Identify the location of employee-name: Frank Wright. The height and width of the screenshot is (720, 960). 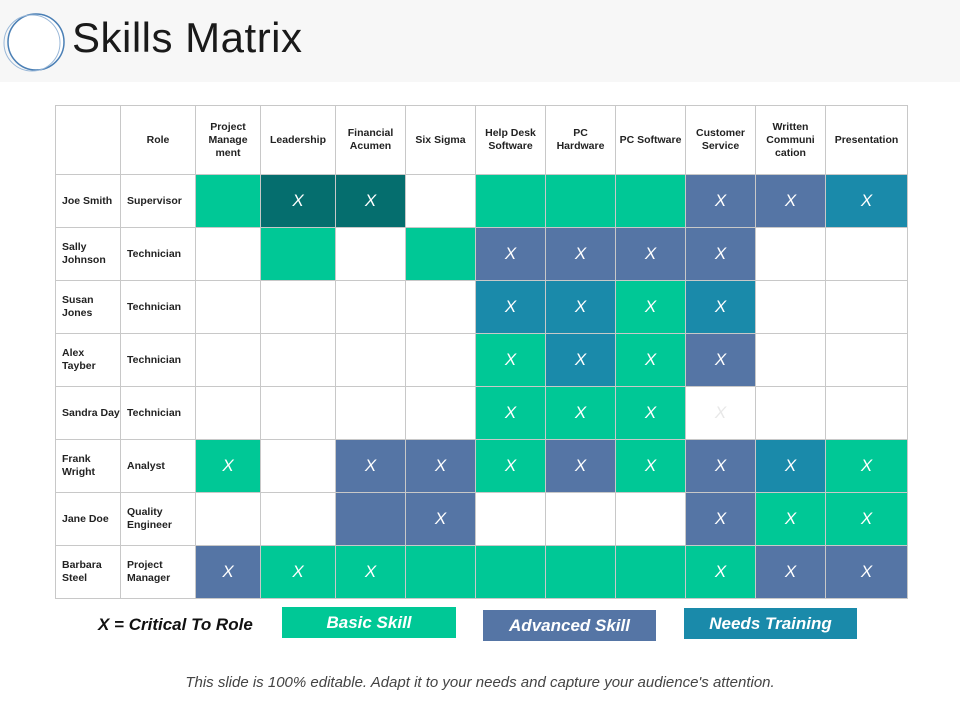
(88, 466).